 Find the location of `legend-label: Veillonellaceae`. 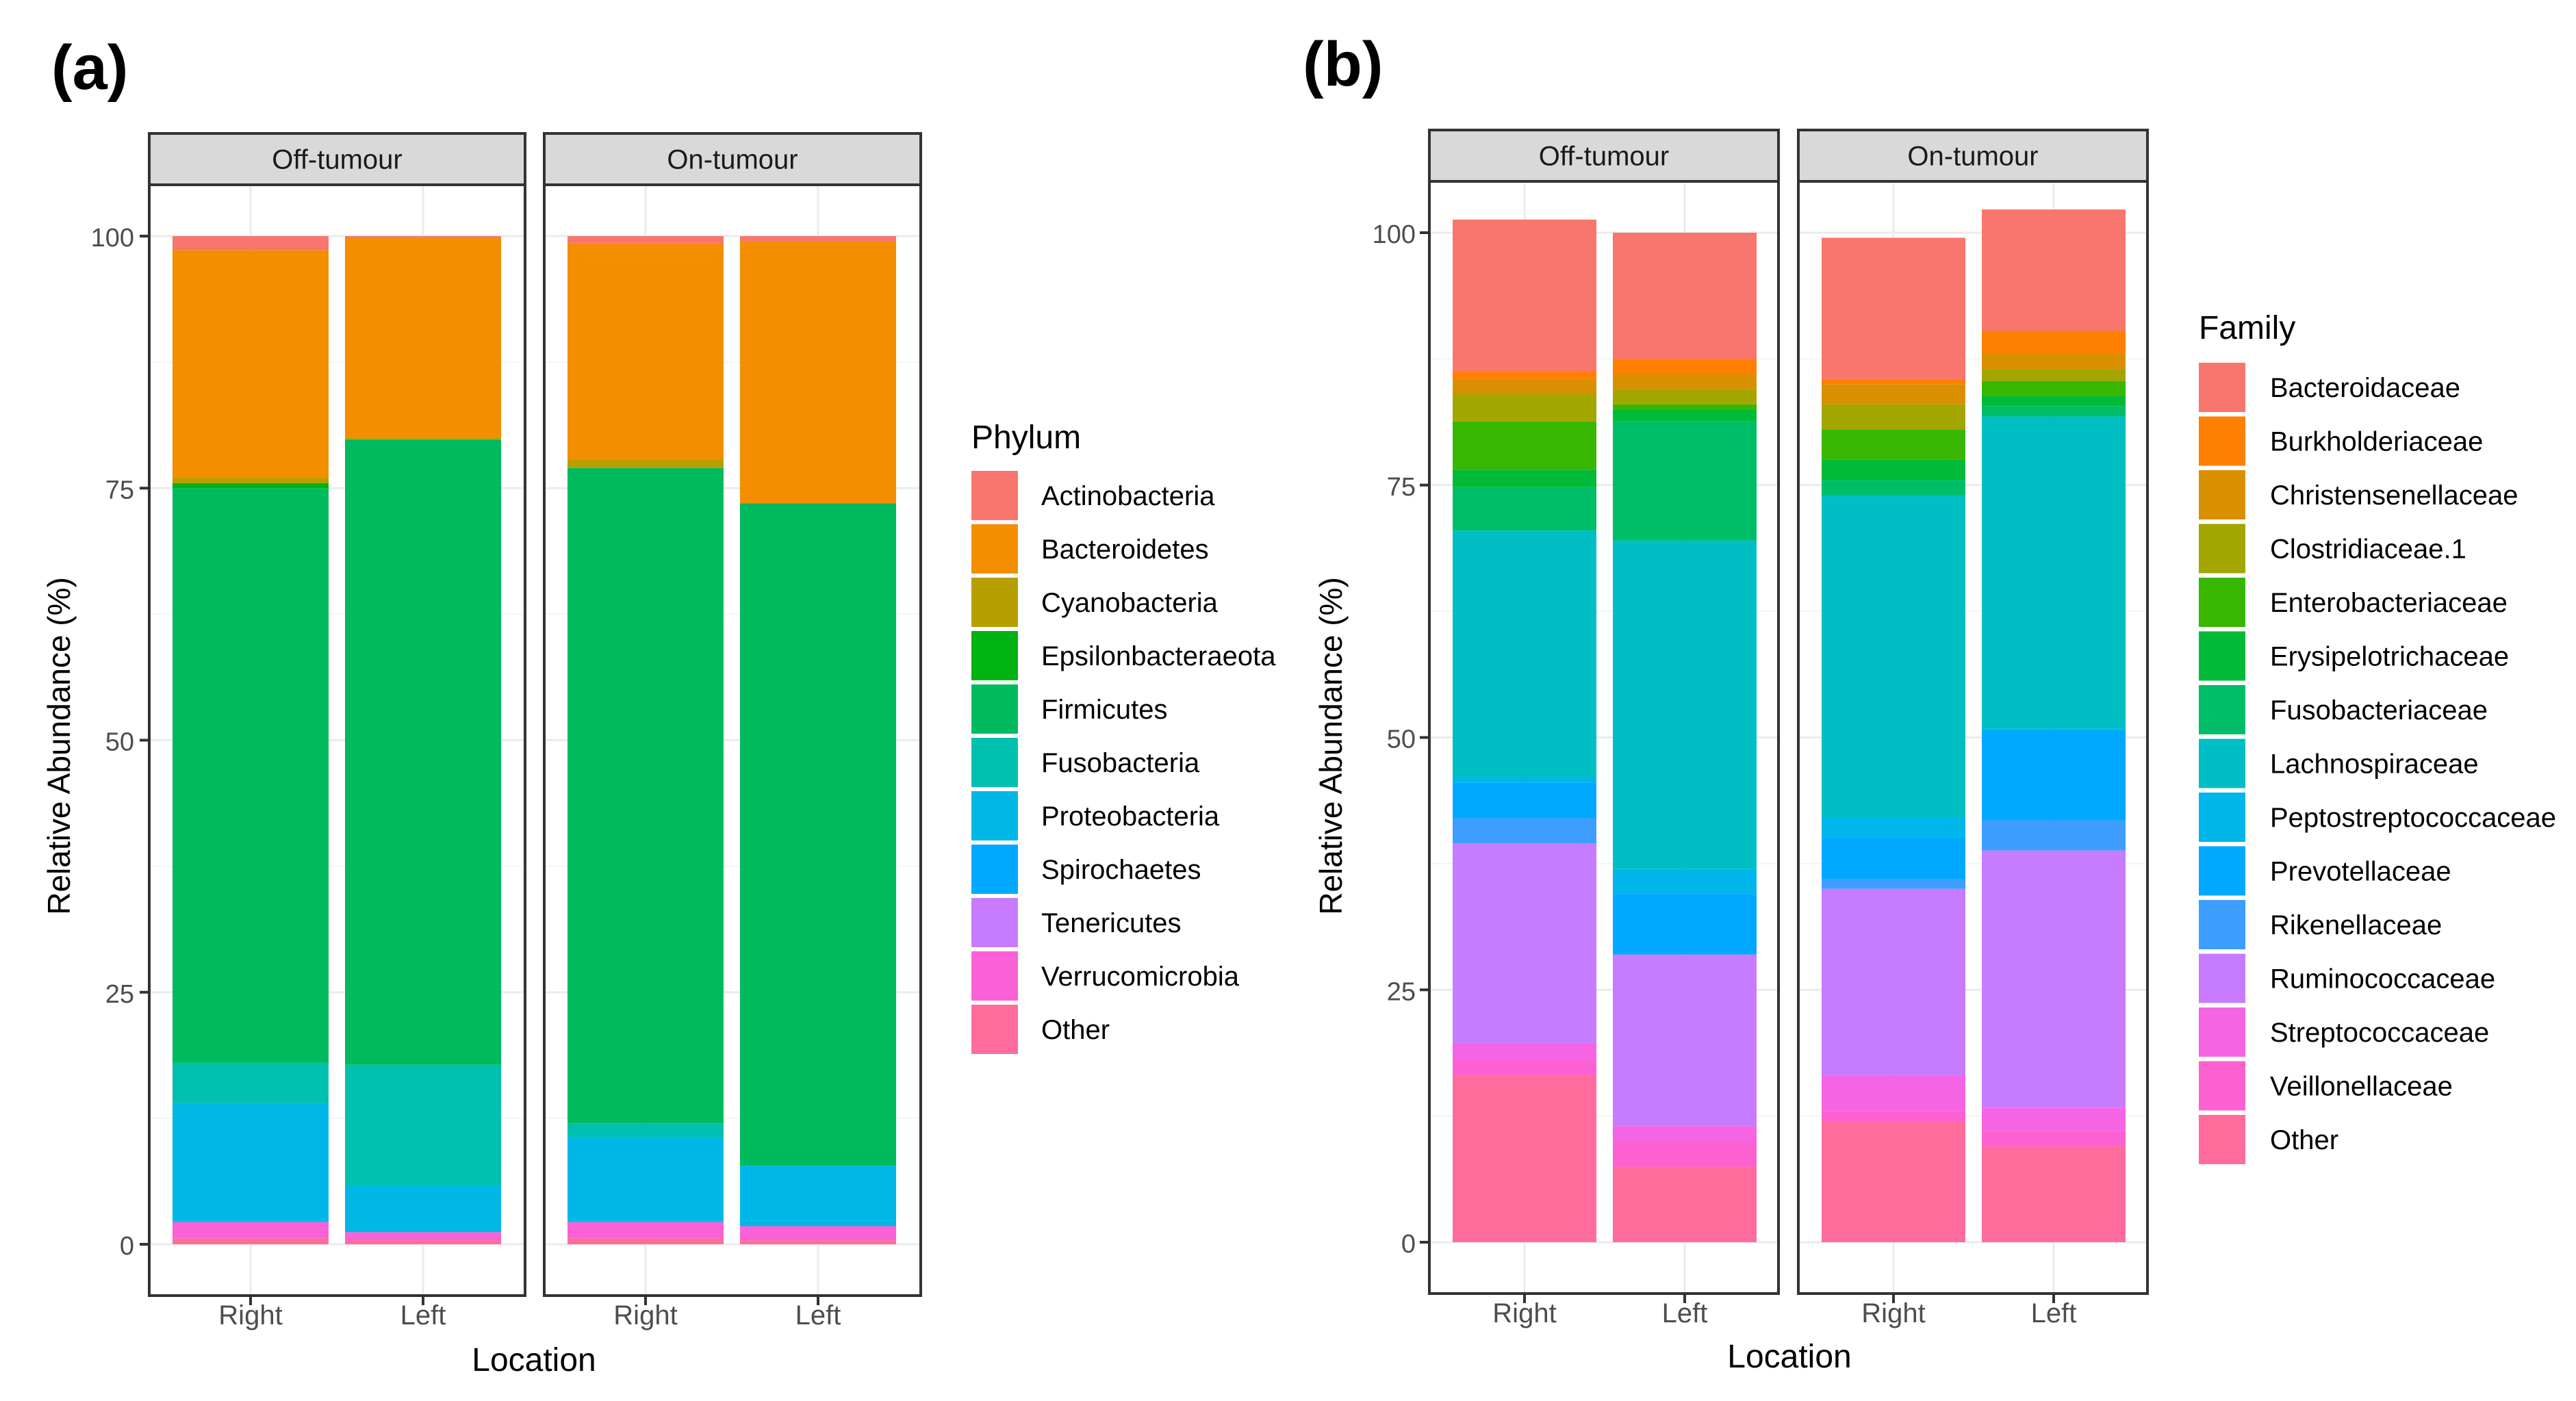

legend-label: Veillonellaceae is located at coordinates (2361, 1087).